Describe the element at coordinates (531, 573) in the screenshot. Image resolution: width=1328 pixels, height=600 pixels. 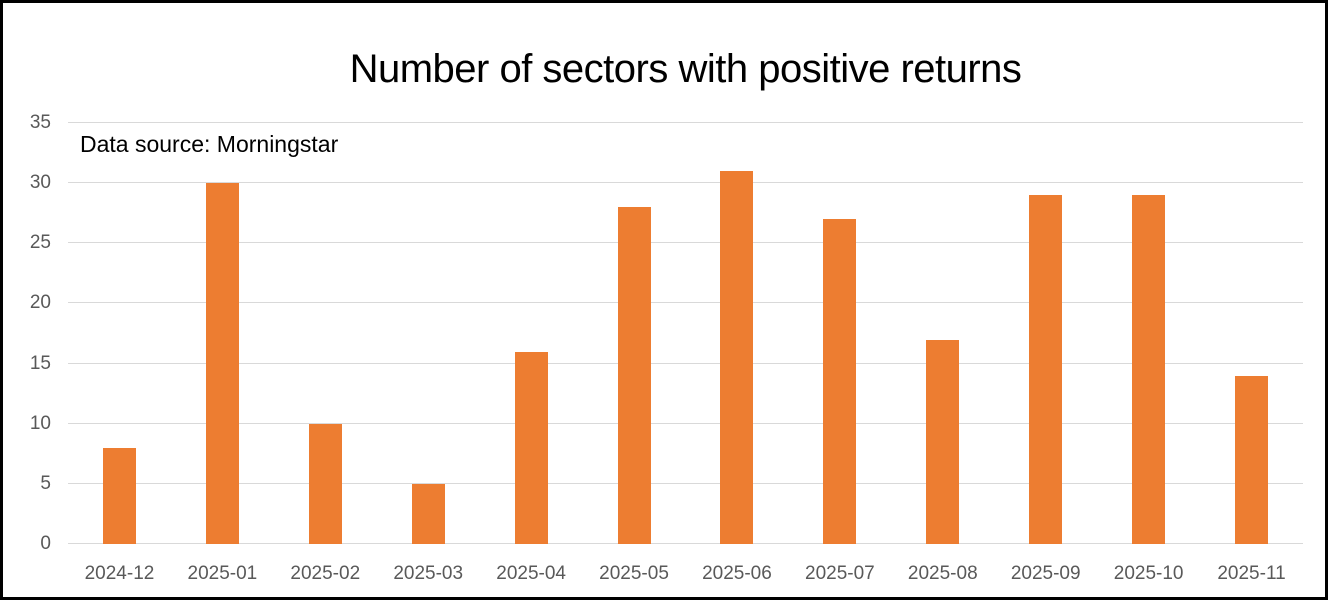
I see `x-axis-category-label: 2025-04` at that location.